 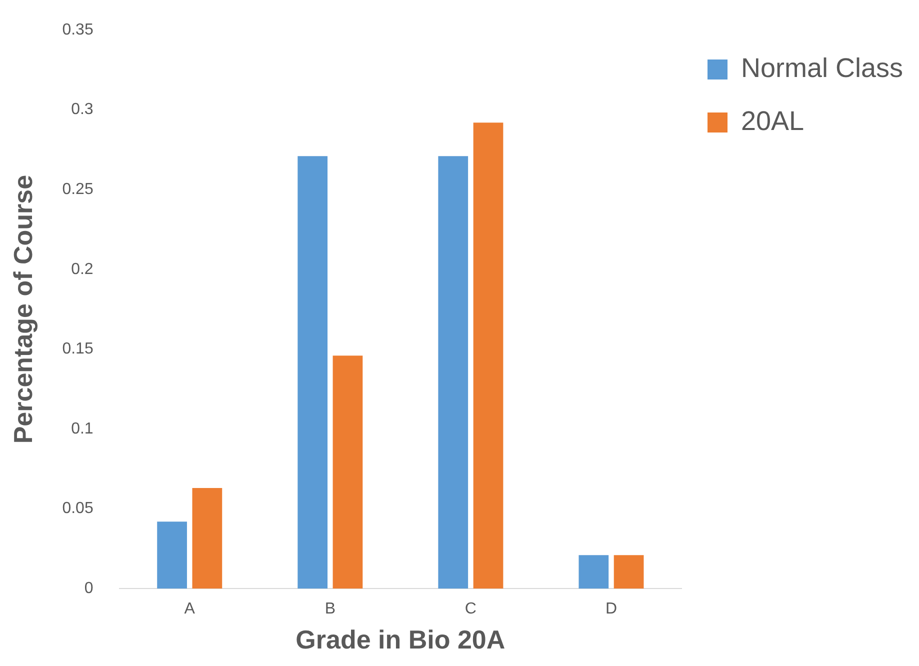 What do you see at coordinates (401, 639) in the screenshot?
I see `x-axis-title: Grade in Bio 20A` at bounding box center [401, 639].